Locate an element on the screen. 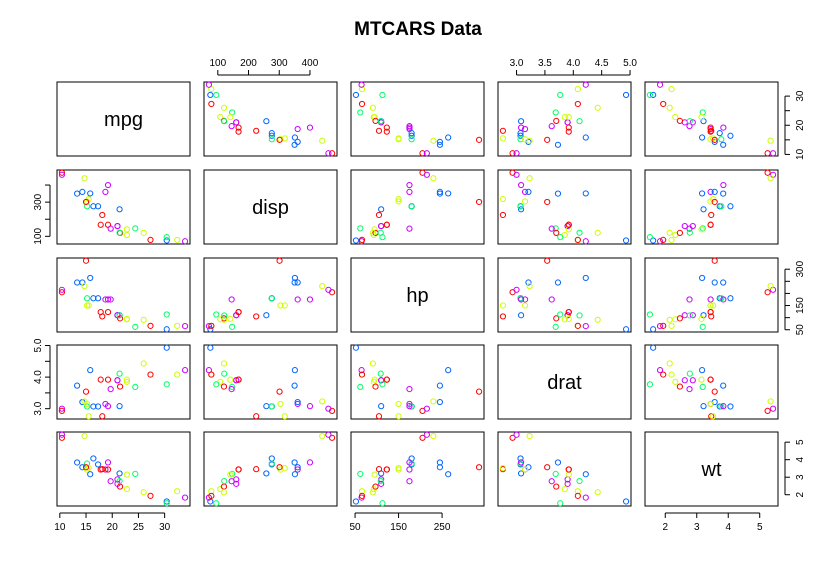 Image resolution: width=836 pixels, height=563 pixels. panel-drat-vs-mpg is located at coordinates (123, 382).